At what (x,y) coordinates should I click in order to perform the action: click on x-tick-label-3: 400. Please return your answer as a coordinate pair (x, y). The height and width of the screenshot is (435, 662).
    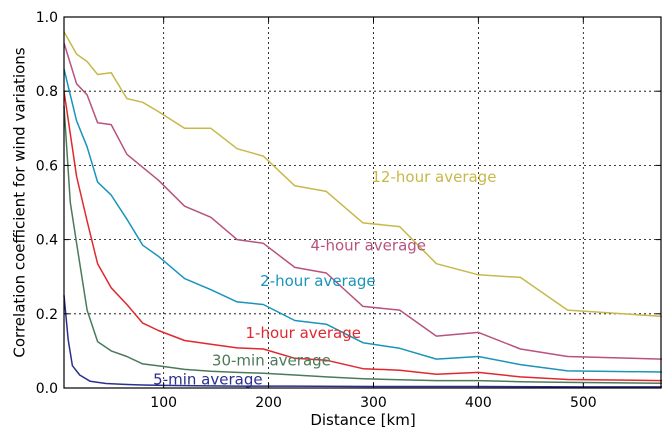
    Looking at the image, I should click on (478, 403).